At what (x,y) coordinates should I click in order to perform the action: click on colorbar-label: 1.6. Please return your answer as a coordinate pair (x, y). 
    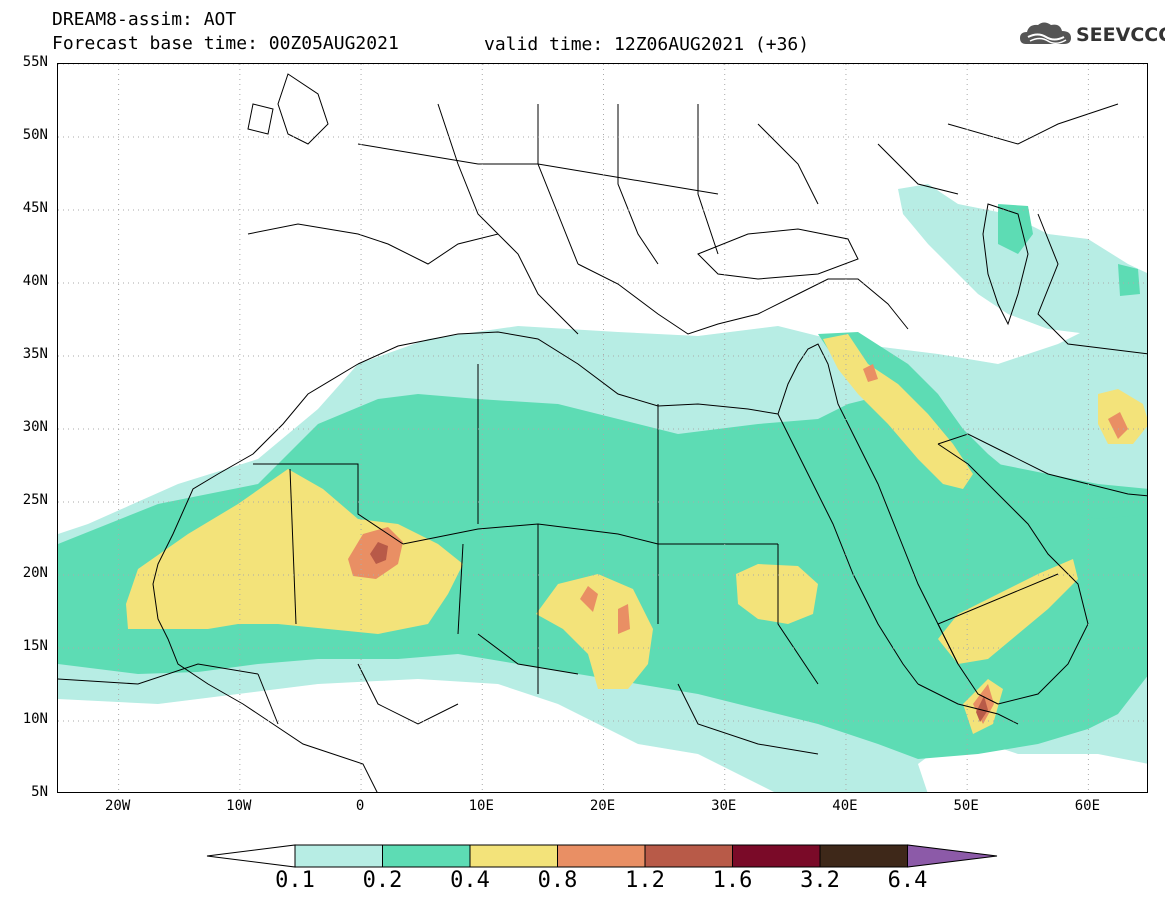
    Looking at the image, I should click on (732, 880).